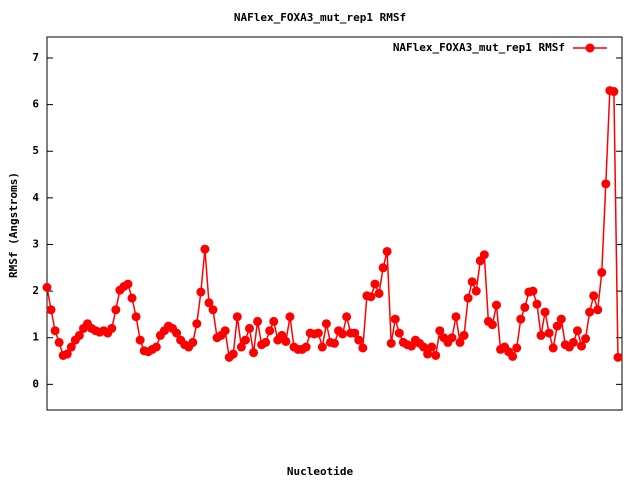 Image resolution: width=640 pixels, height=480 pixels. I want to click on y-tick-label: 0, so click(35, 383).